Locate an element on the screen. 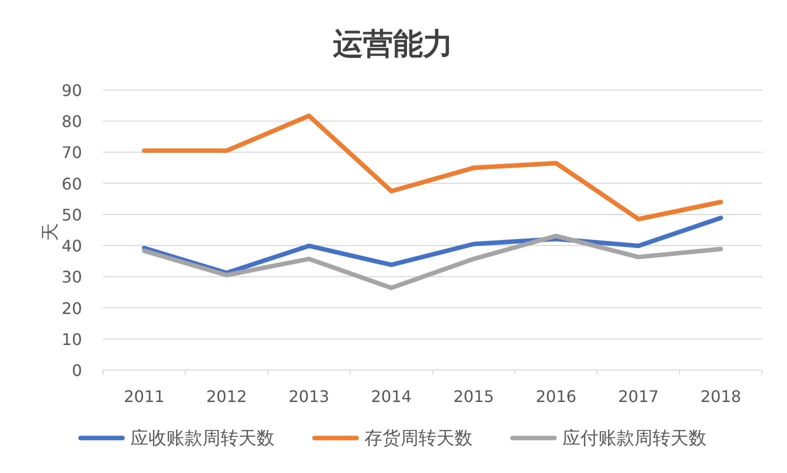 The width and height of the screenshot is (787, 473). legend-label: 存货周转天数 is located at coordinates (418, 438).